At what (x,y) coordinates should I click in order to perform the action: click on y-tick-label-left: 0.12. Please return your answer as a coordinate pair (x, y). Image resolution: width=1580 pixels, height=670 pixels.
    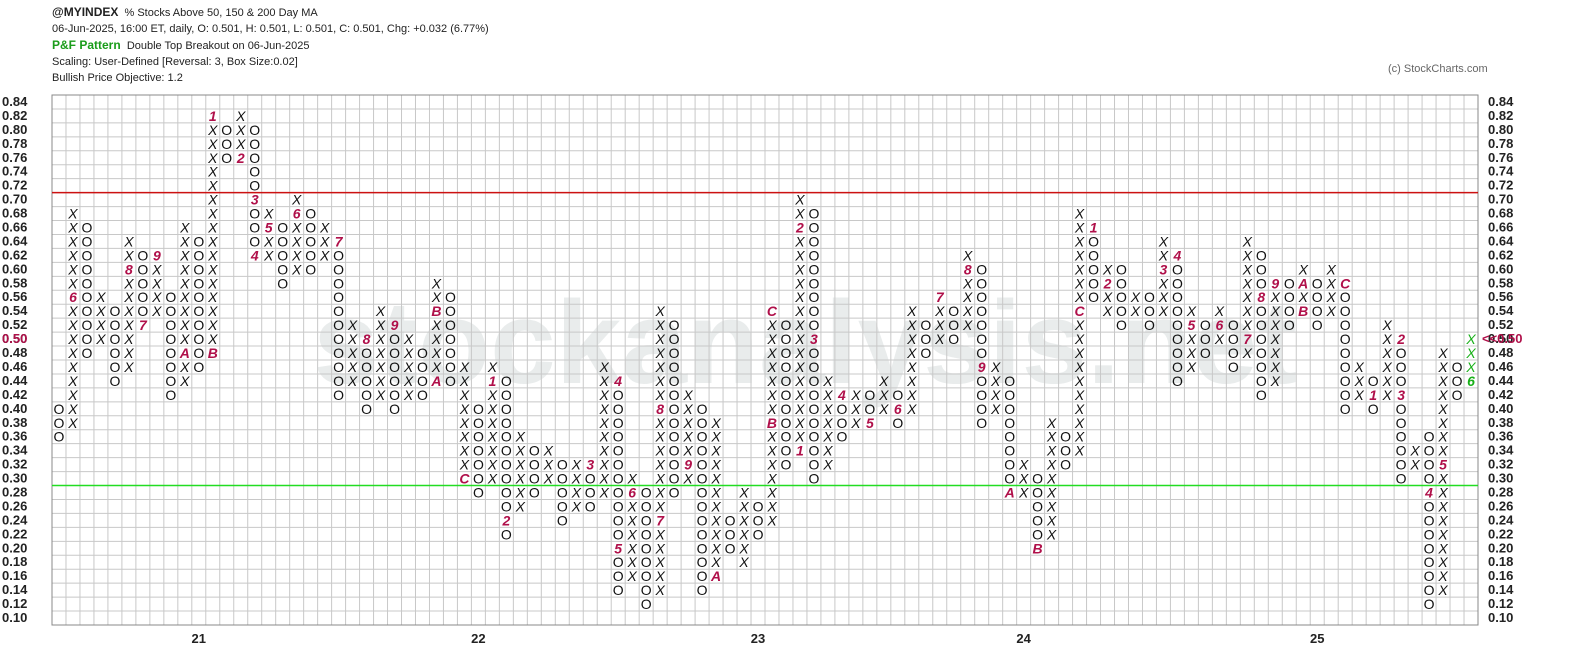
    Looking at the image, I should click on (14, 603).